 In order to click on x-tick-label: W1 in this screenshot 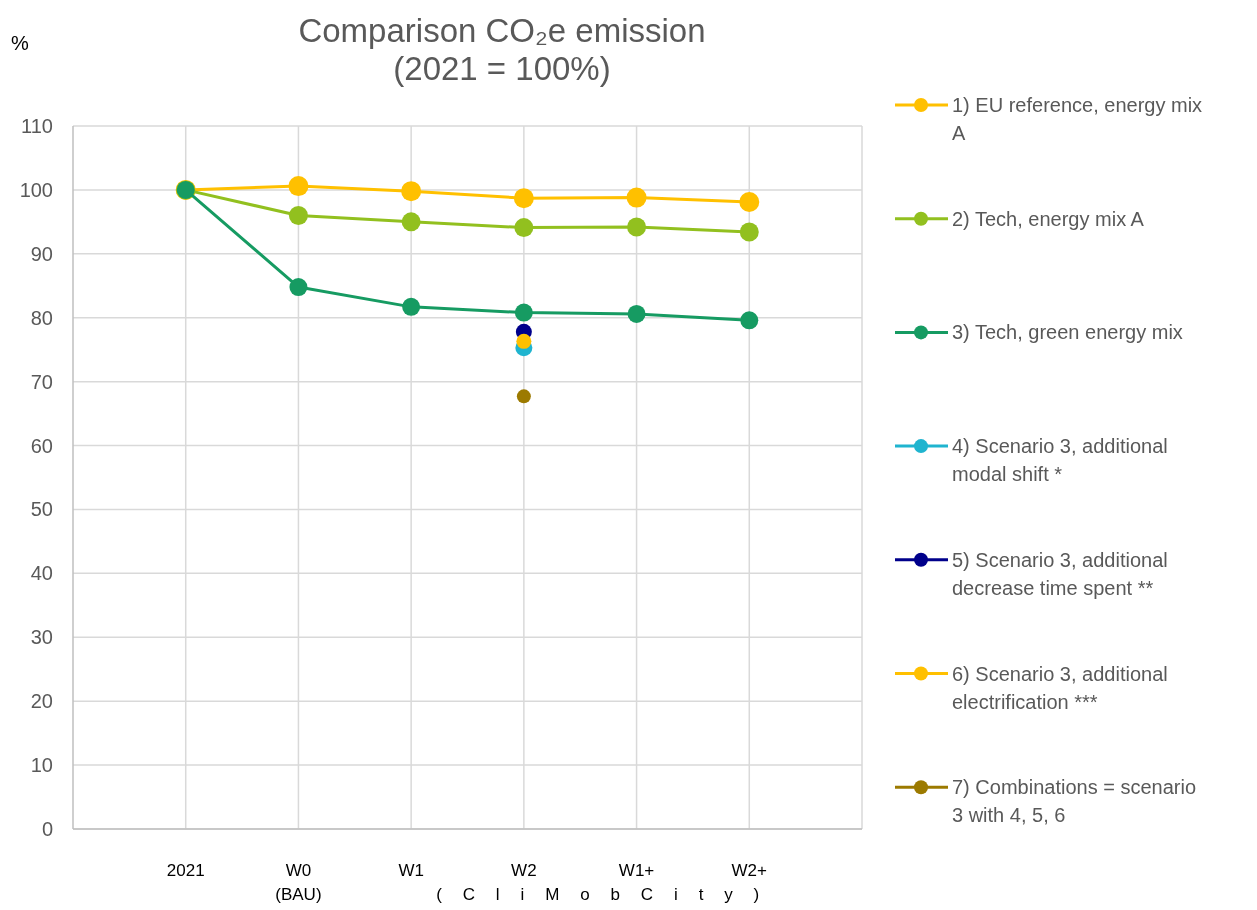, I will do `click(411, 870)`.